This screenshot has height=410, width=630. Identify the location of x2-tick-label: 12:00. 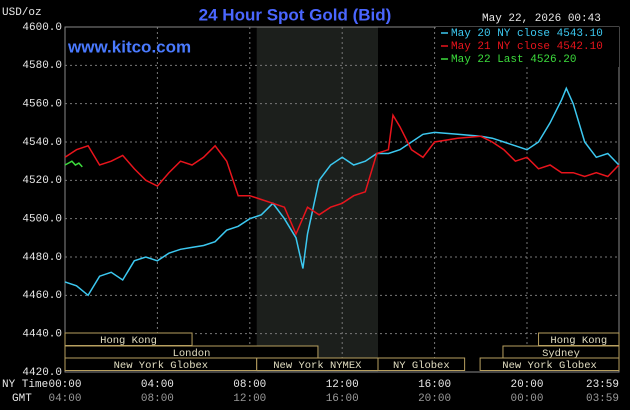
(249, 399).